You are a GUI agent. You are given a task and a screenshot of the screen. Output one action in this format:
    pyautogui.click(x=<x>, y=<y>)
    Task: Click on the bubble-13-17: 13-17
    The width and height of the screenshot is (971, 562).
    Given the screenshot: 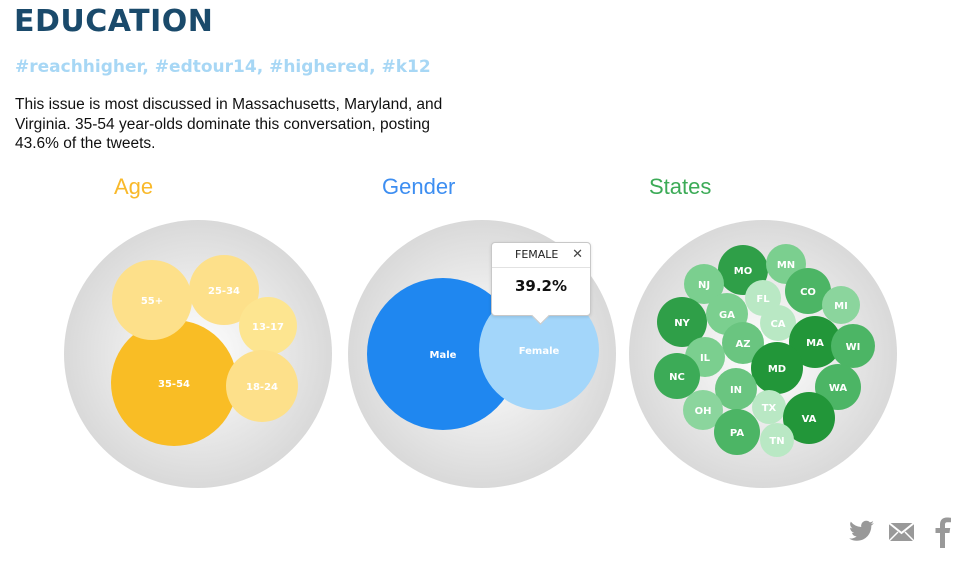 What is the action you would take?
    pyautogui.click(x=268, y=326)
    